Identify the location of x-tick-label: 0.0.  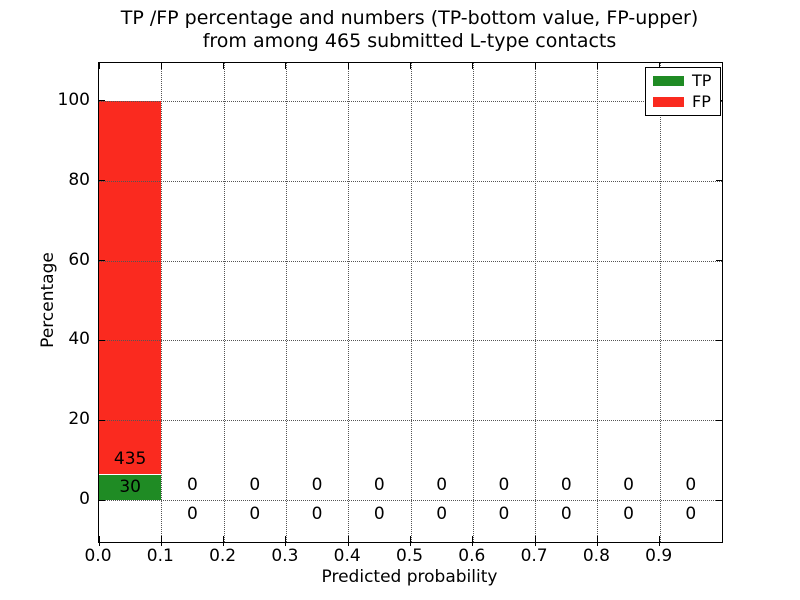
(98, 556).